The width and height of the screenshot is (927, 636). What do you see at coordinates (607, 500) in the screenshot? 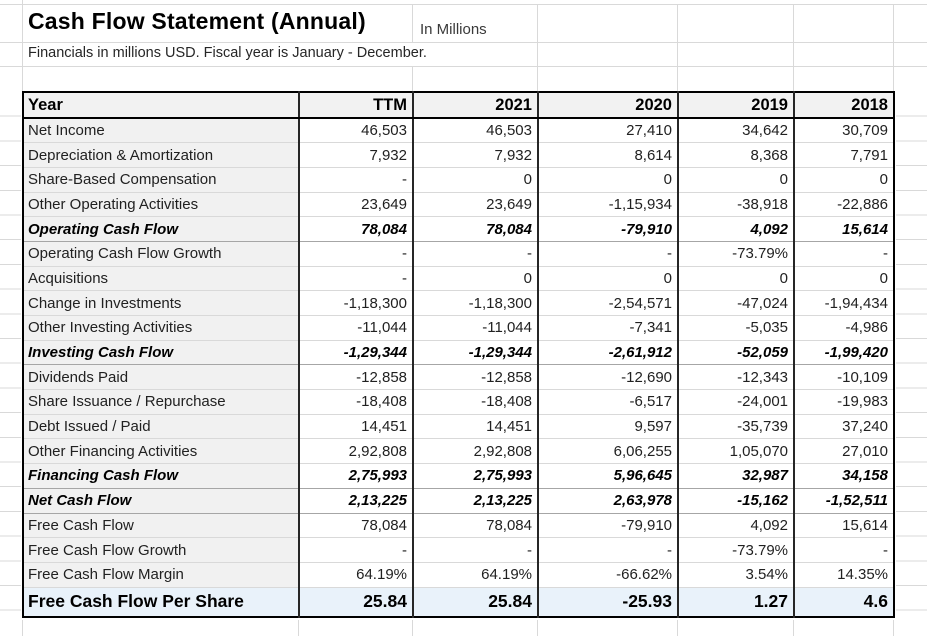
I see `cell-value: 2,63,978` at bounding box center [607, 500].